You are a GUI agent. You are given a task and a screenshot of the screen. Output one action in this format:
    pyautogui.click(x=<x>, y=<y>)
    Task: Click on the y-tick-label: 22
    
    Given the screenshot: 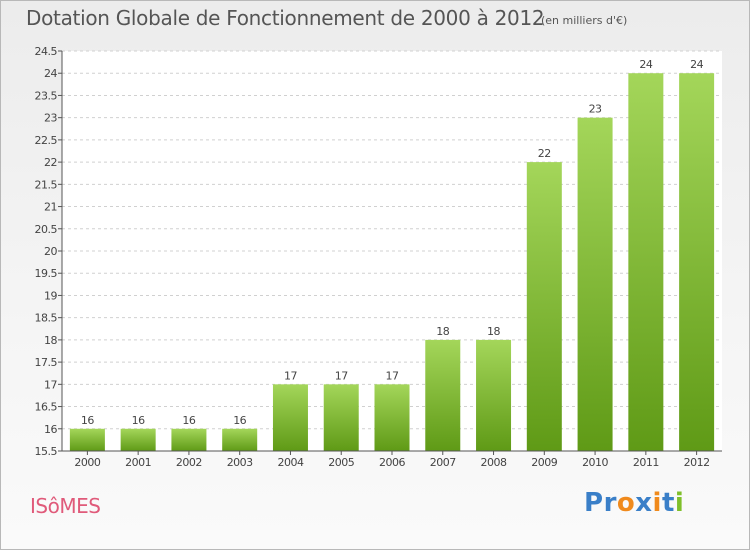 What is the action you would take?
    pyautogui.click(x=50, y=162)
    